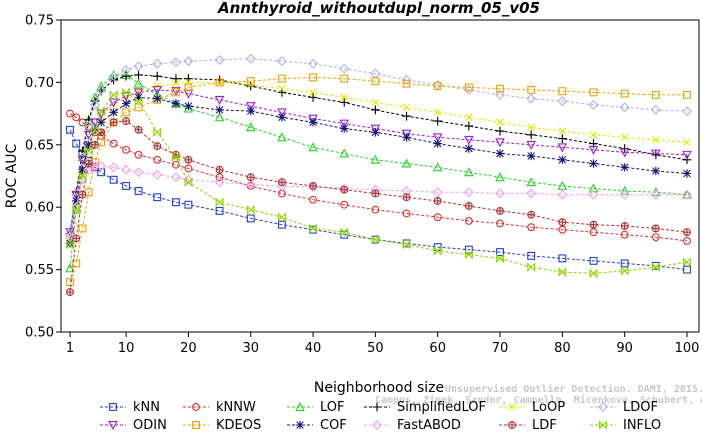 This screenshot has width=702, height=434. I want to click on x-axis: 1 10 20 30 40 50 60 70 80 90 100, so click(382, 344).